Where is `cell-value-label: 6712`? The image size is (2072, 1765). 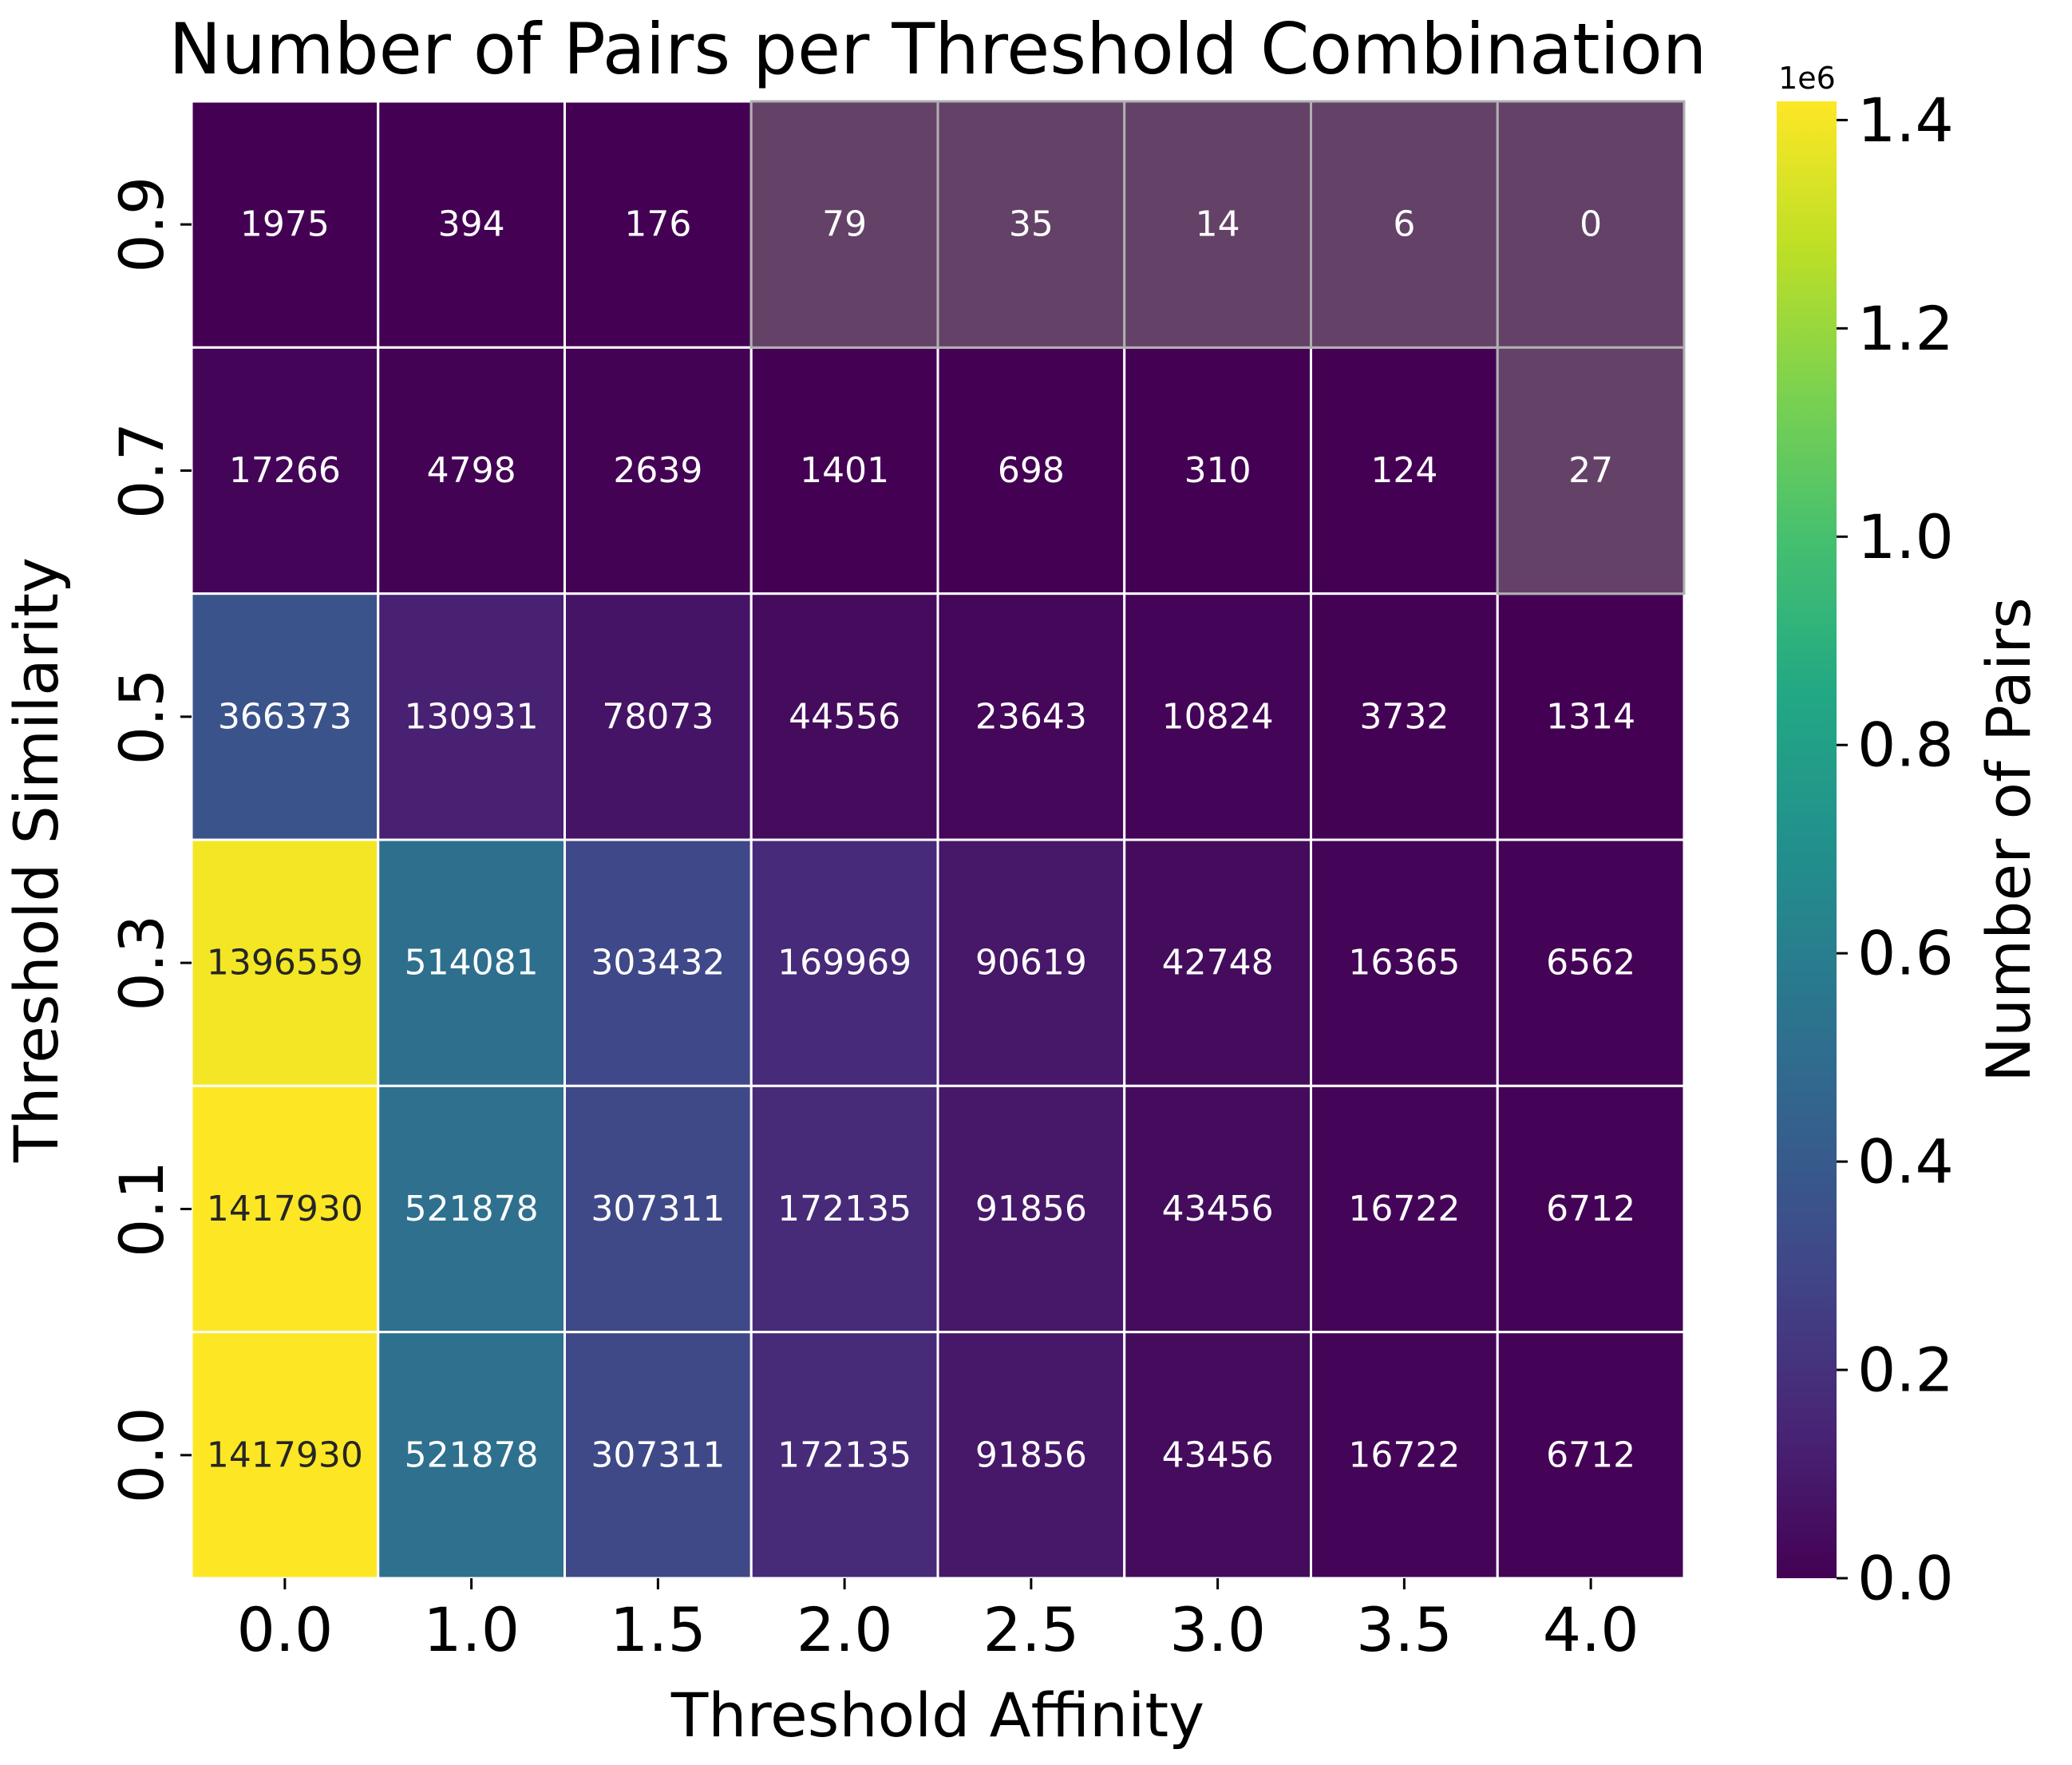
cell-value-label: 6712 is located at coordinates (1590, 1455).